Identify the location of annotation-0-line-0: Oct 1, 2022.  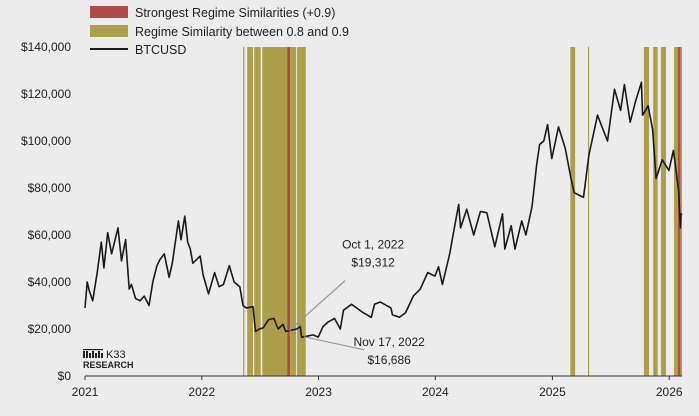
(373, 245).